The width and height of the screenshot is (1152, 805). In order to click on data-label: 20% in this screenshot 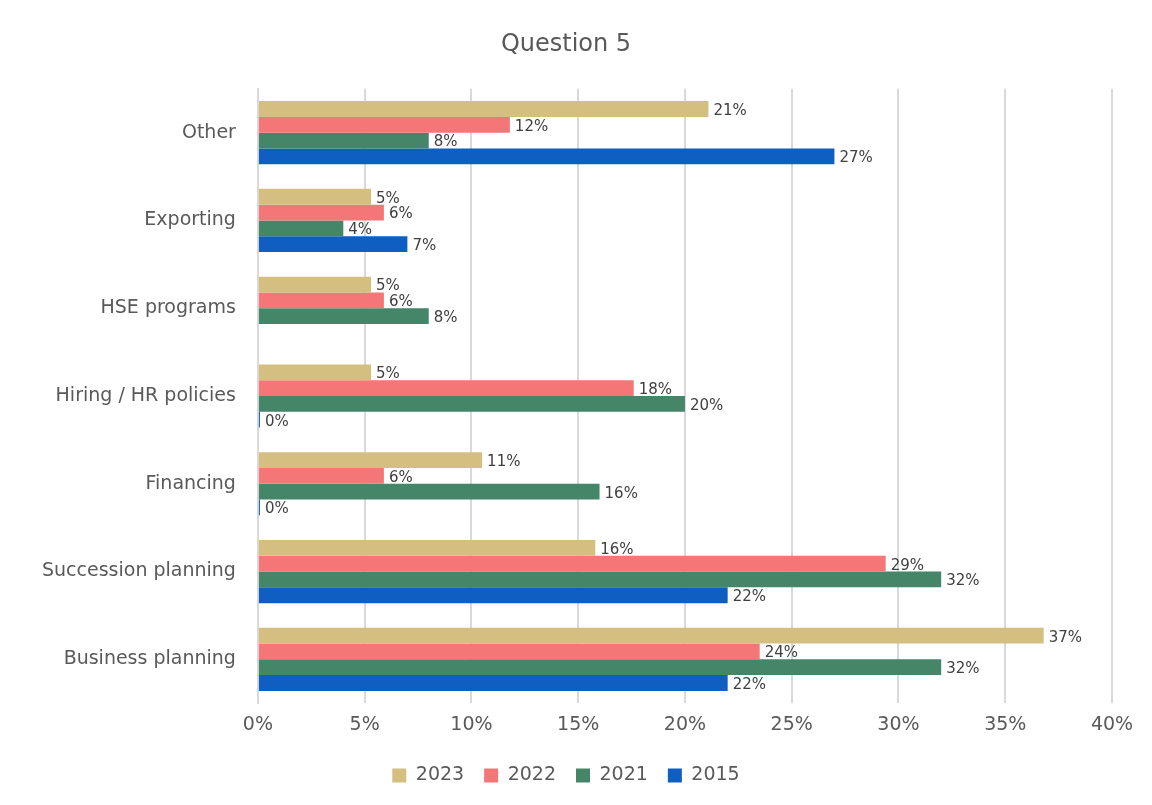, I will do `click(706, 404)`.